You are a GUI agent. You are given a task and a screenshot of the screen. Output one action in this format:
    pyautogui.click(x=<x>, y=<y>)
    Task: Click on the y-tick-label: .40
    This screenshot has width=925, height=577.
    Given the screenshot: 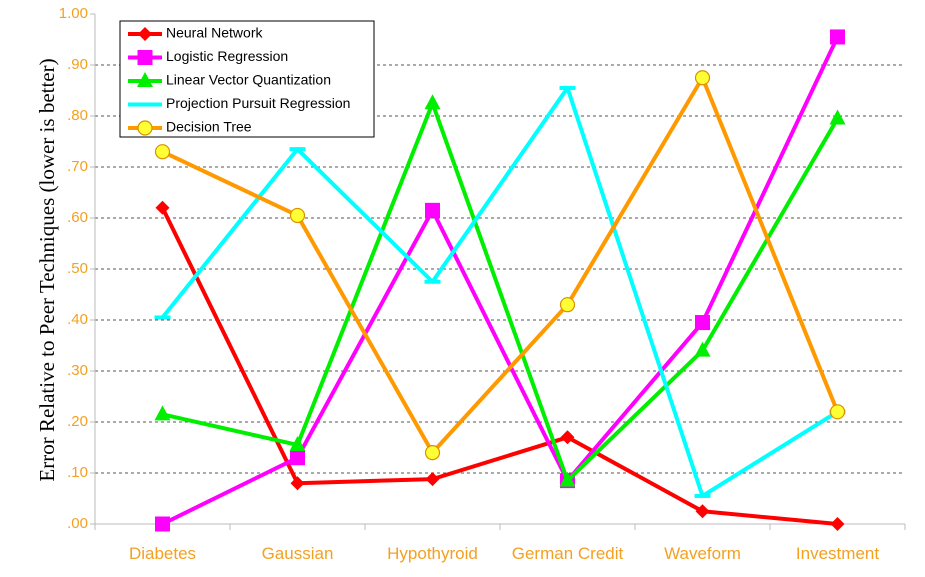 What is the action you would take?
    pyautogui.click(x=77, y=319)
    